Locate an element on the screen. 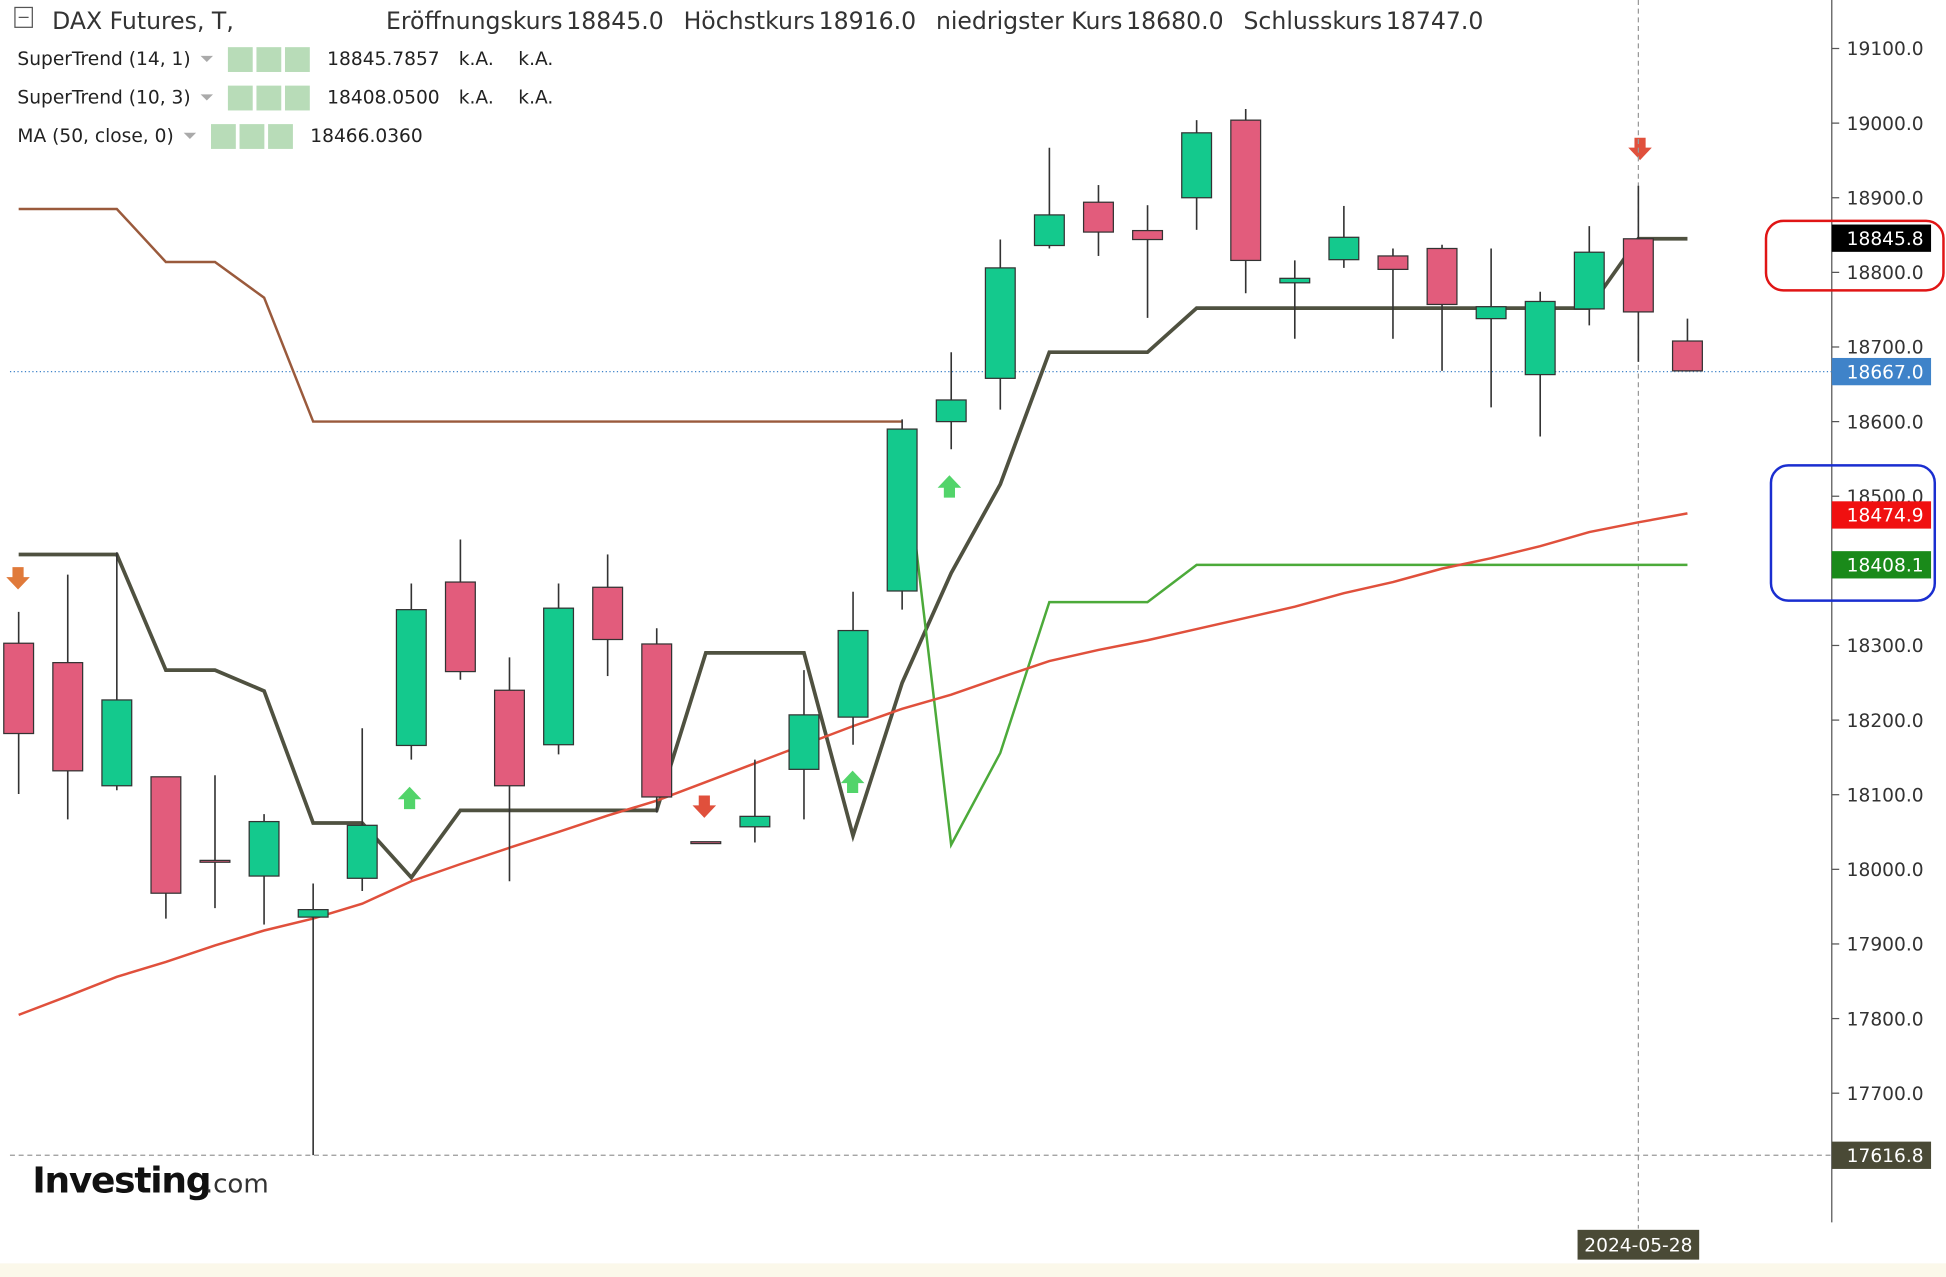 Image resolution: width=1946 pixels, height=1277 pixels. ohlc-label: Schlusskurs is located at coordinates (1312, 21).